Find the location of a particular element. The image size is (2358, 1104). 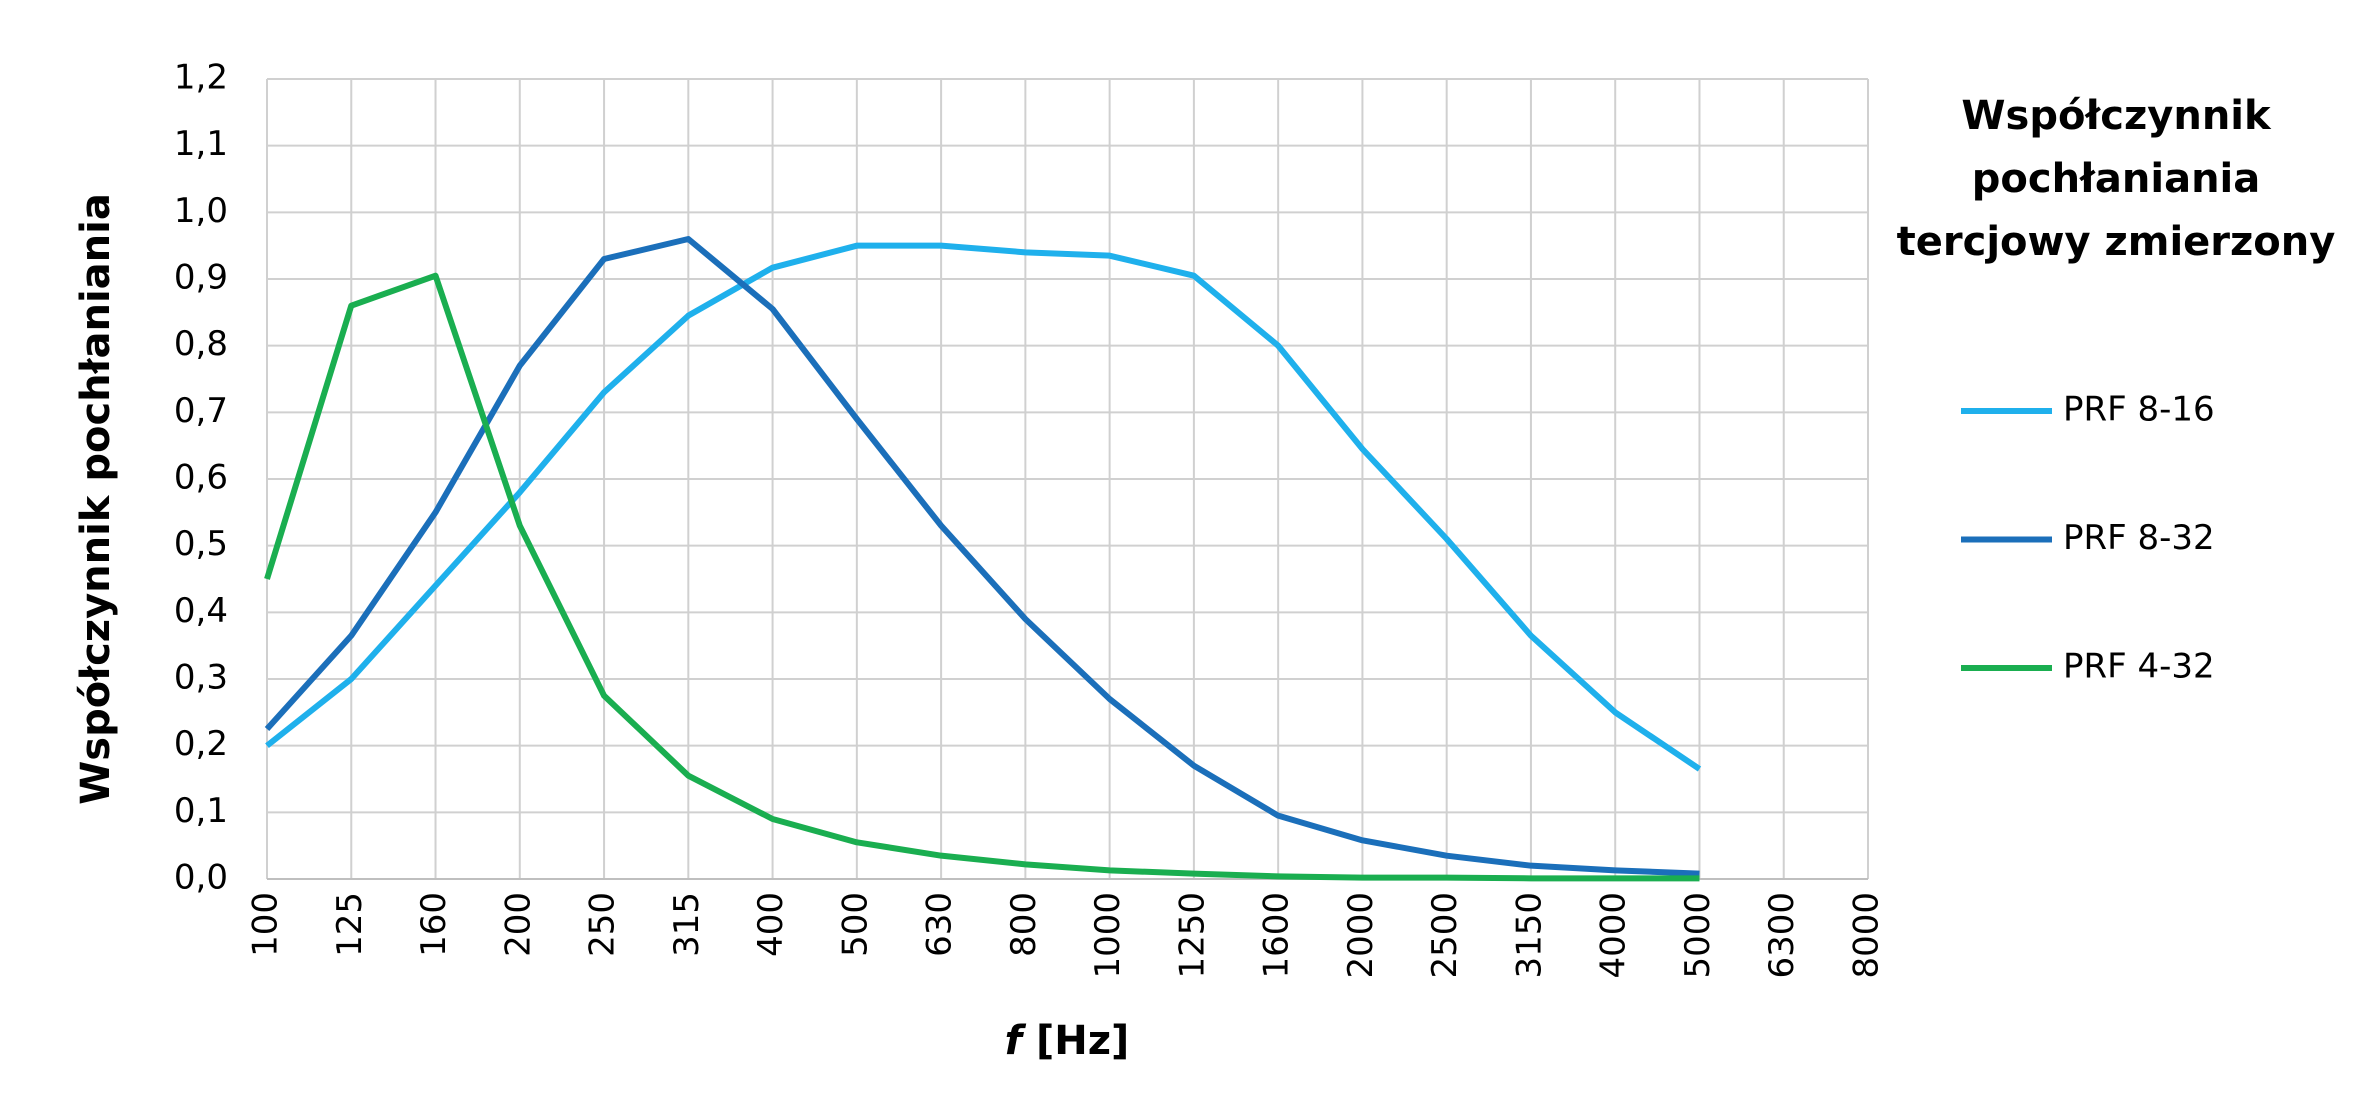

x-tick-label: 200 is located at coordinates (518, 924).